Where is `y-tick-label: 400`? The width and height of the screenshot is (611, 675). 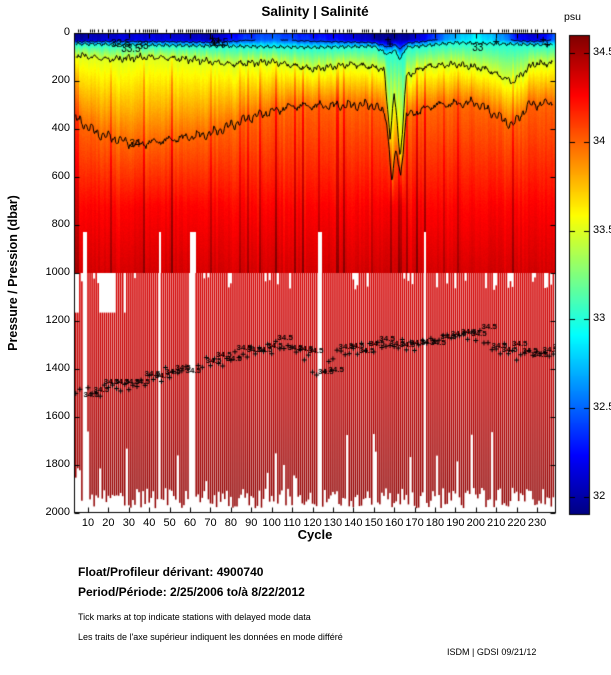
y-tick-label: 400 is located at coordinates (60, 128).